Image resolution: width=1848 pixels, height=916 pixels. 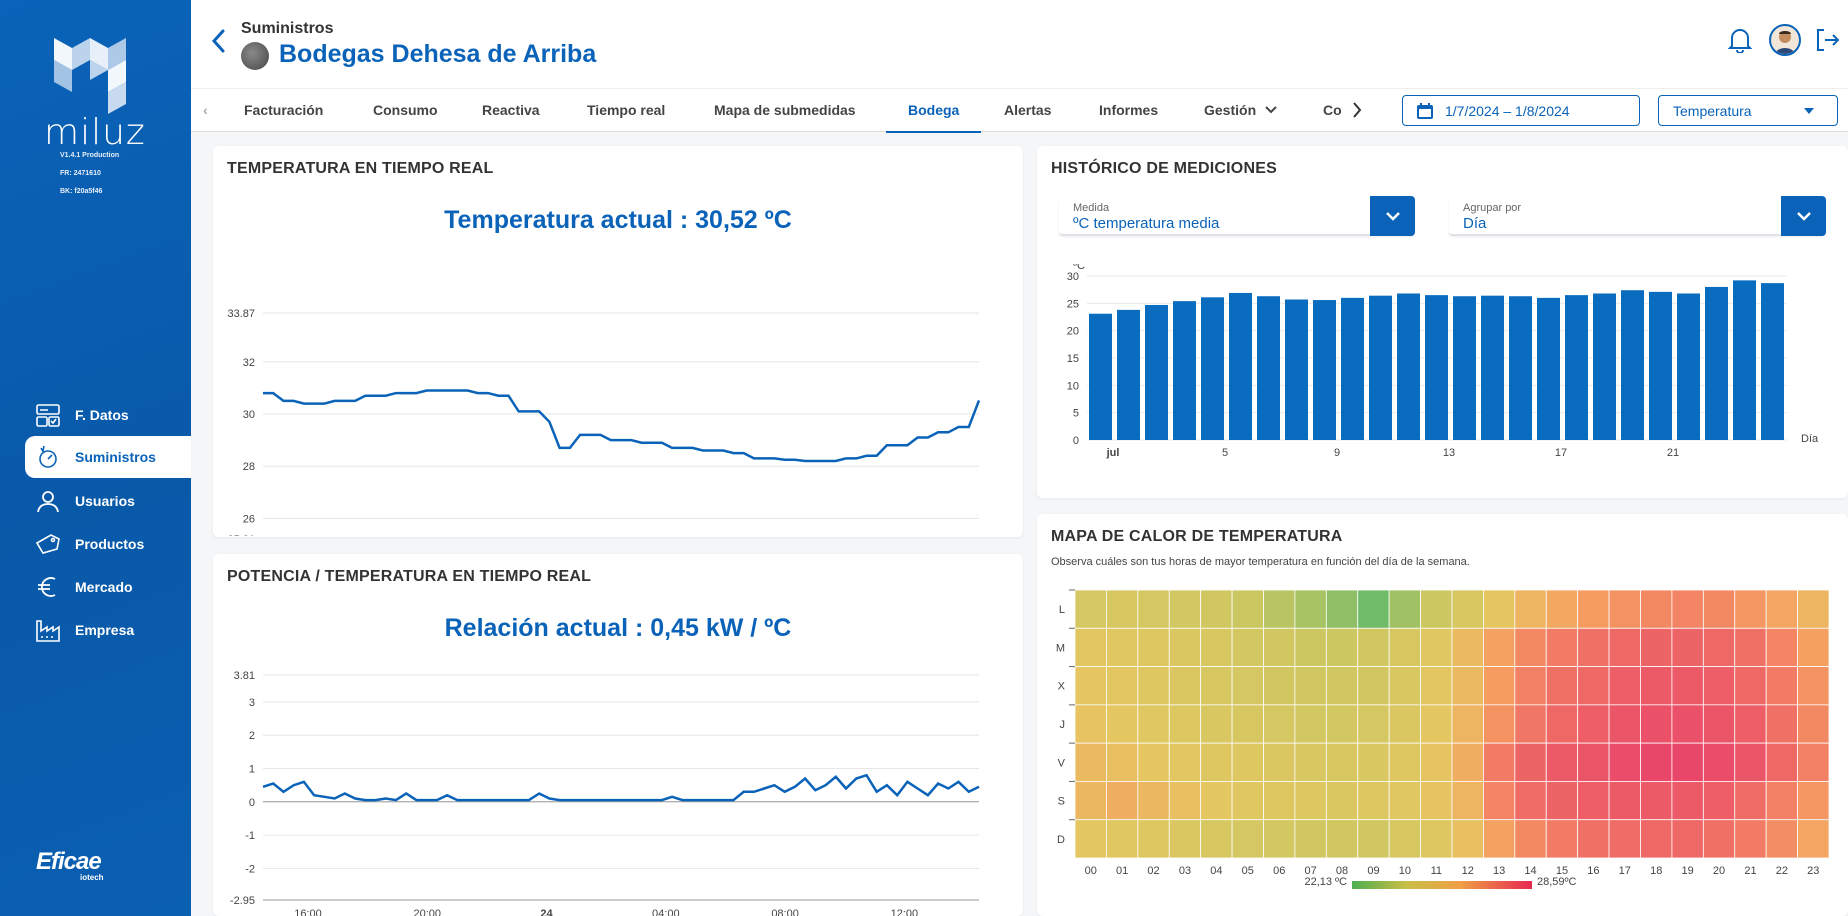 What do you see at coordinates (1748, 110) in the screenshot?
I see `metric-select: Temperatura` at bounding box center [1748, 110].